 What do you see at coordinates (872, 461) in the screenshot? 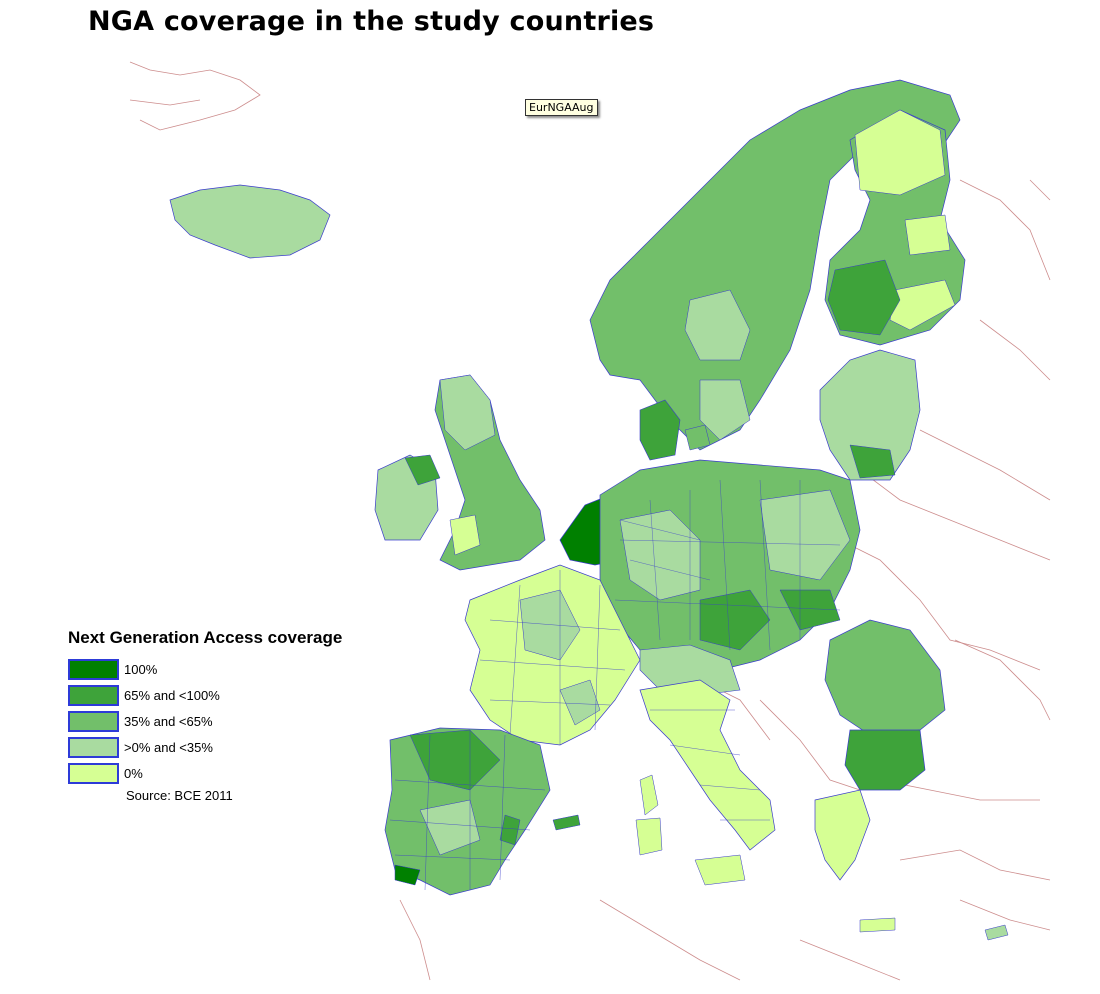
I see `baltics-dark` at bounding box center [872, 461].